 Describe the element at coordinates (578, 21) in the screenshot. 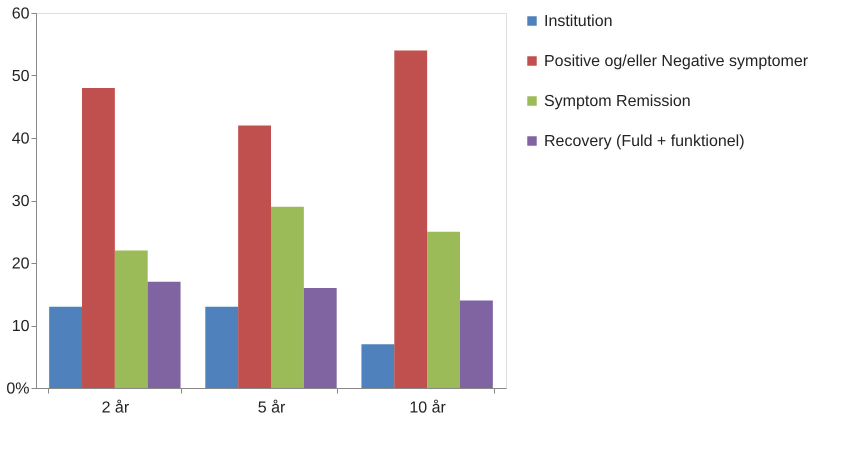

I see `legend-label: Institution` at that location.